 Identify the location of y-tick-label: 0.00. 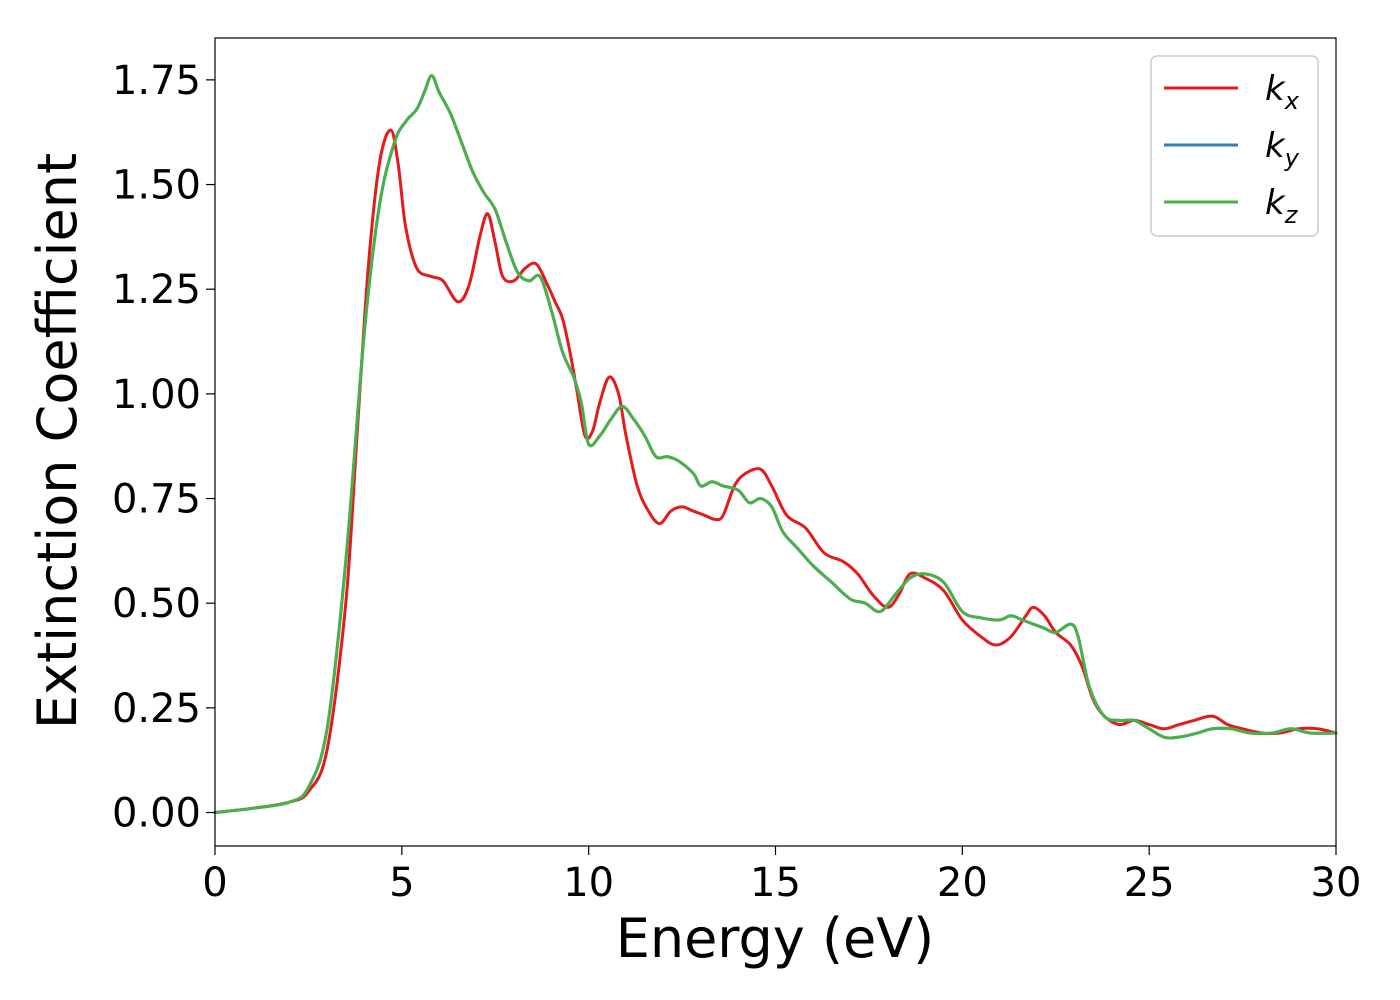
(156, 814).